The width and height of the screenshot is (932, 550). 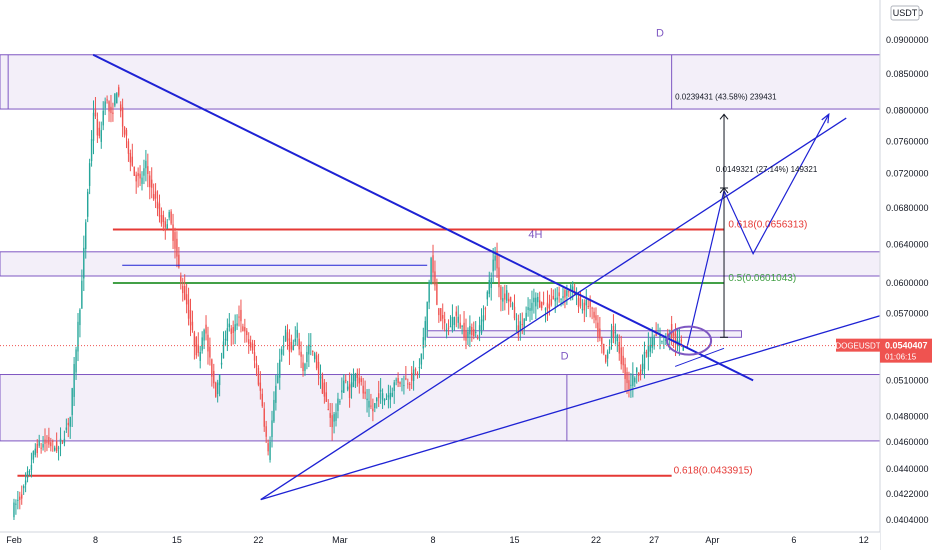 I want to click on chart-label: 4H, so click(x=535, y=235).